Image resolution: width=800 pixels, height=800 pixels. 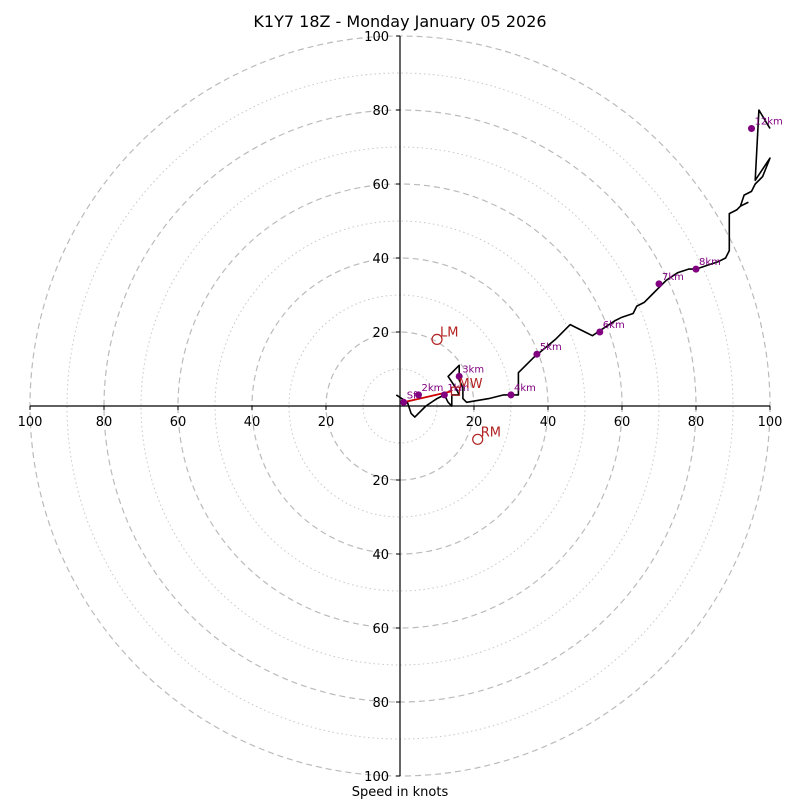 I want to click on storm-motion-label-mw: MW, so click(x=471, y=384).